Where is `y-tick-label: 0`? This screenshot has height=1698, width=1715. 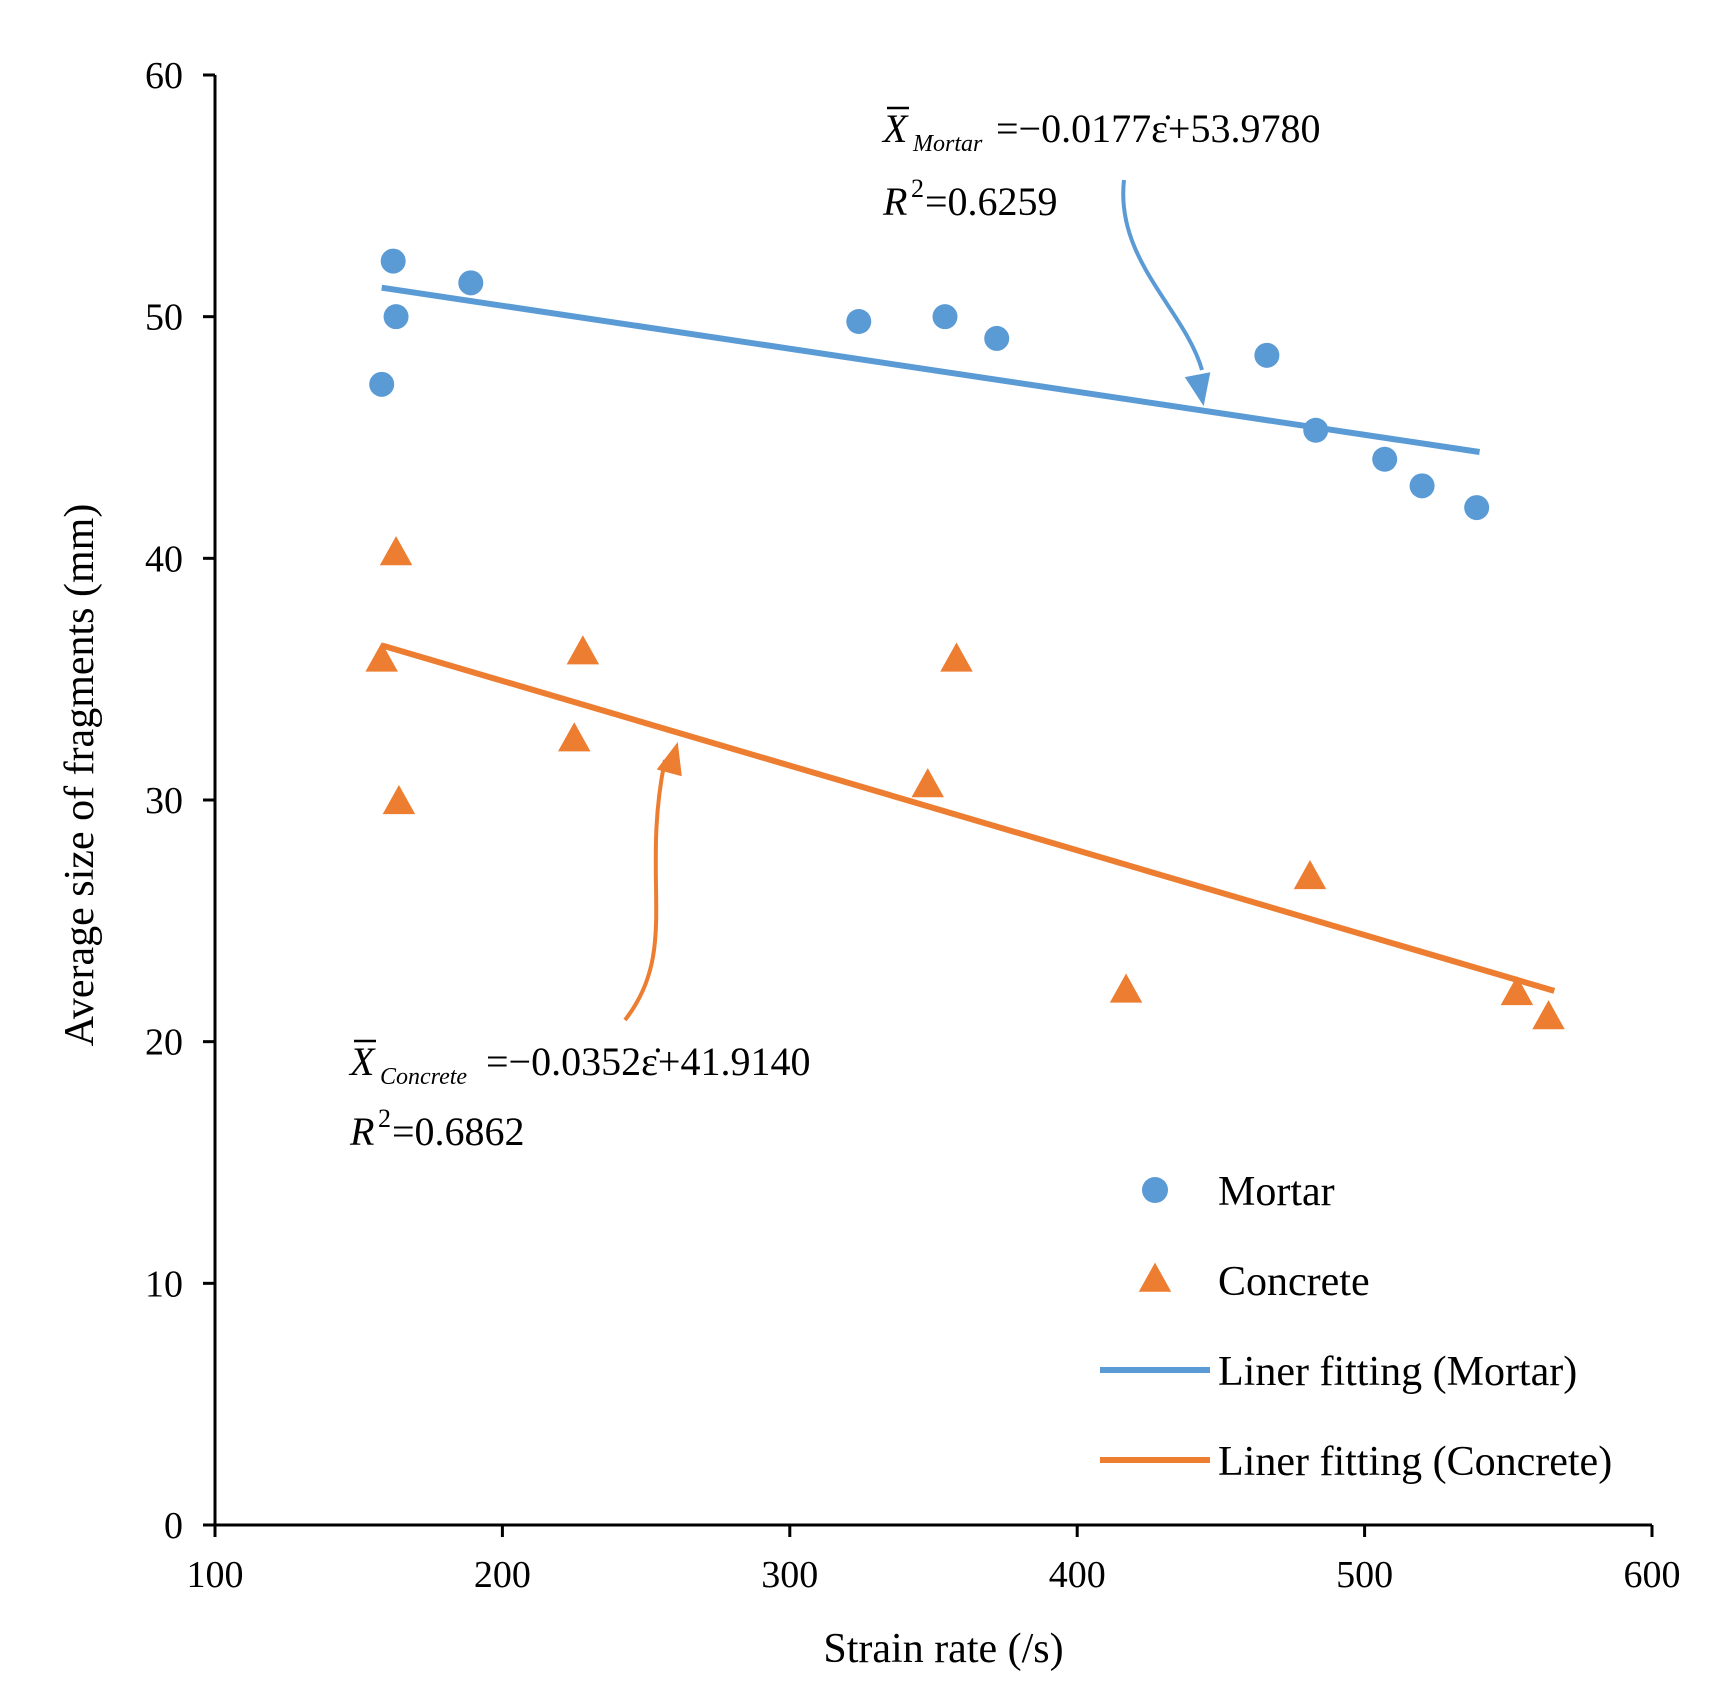
y-tick-label: 0 is located at coordinates (173, 1526).